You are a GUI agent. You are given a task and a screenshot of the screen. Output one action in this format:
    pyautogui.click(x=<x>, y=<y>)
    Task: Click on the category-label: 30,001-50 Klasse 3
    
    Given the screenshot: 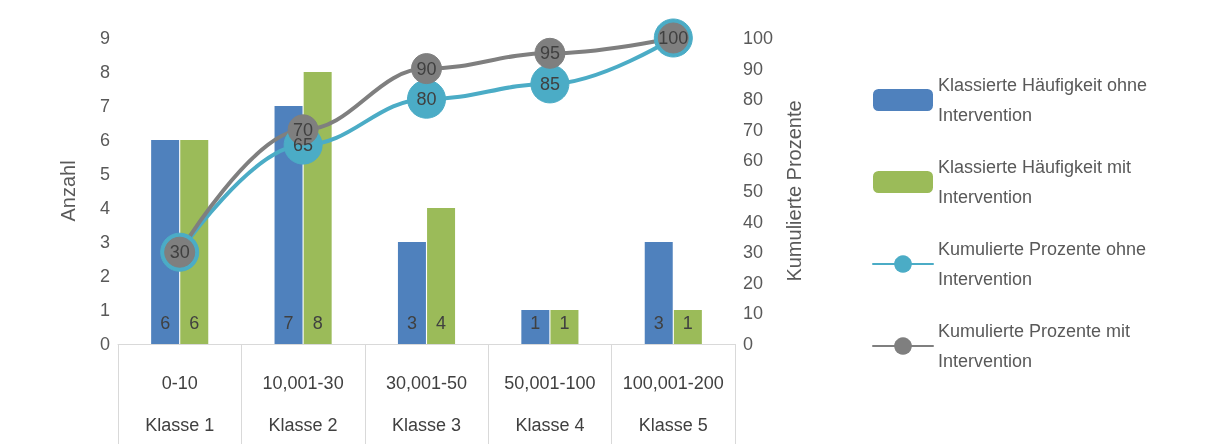 What is the action you would take?
    pyautogui.click(x=426, y=404)
    